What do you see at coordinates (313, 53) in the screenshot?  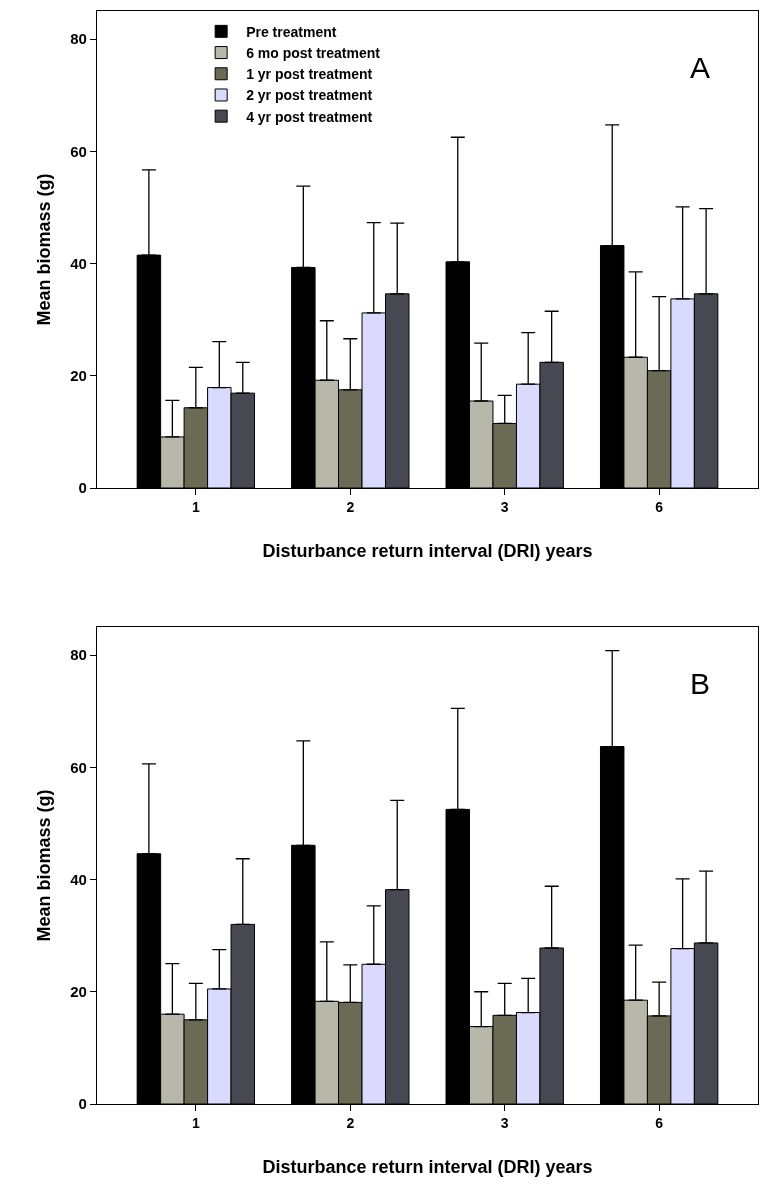 I see `legend-label: 6 mo post treatment` at bounding box center [313, 53].